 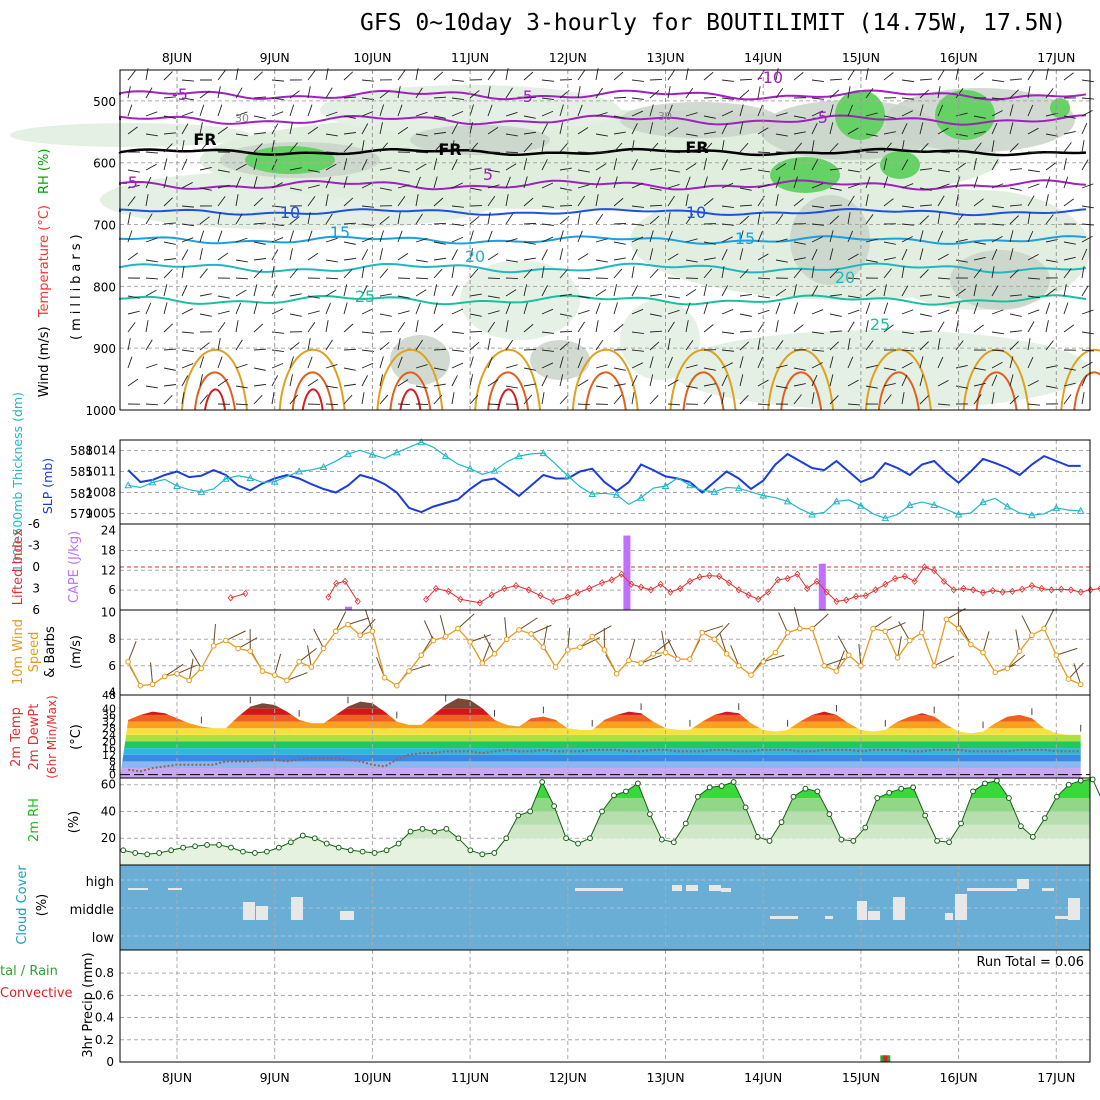 What do you see at coordinates (112, 639) in the screenshot?
I see `wind-ytick: 8` at bounding box center [112, 639].